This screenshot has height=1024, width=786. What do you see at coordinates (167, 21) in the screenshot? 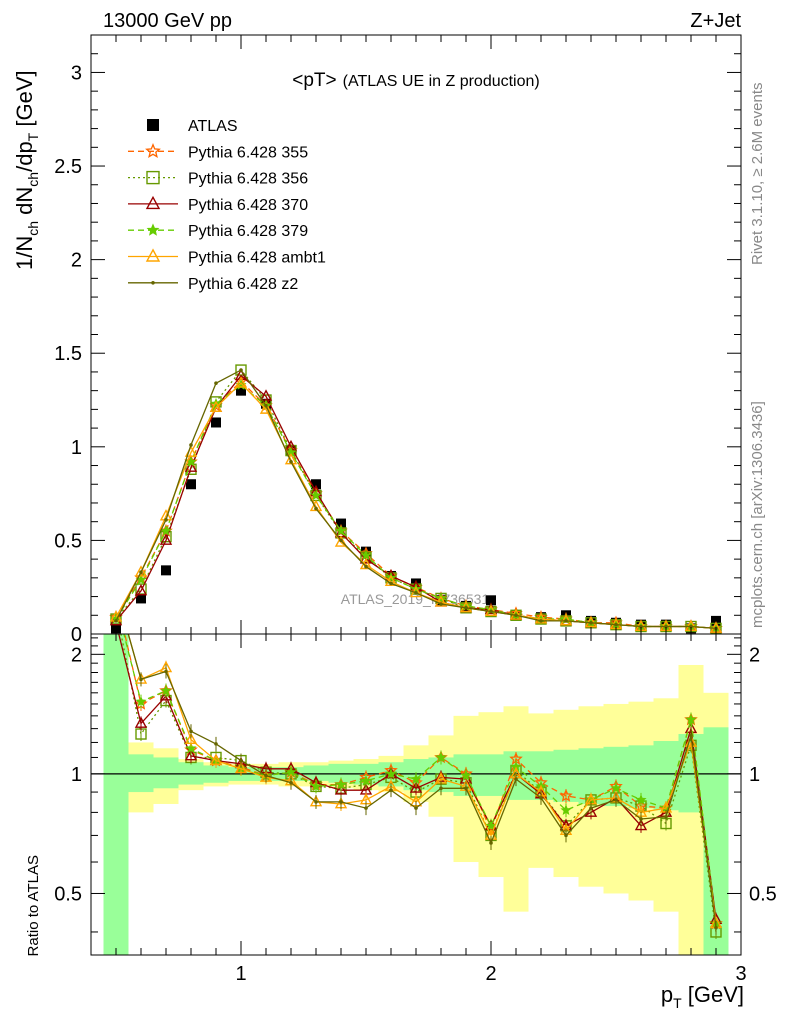
I see `header-left: 13000 GeV pp` at bounding box center [167, 21].